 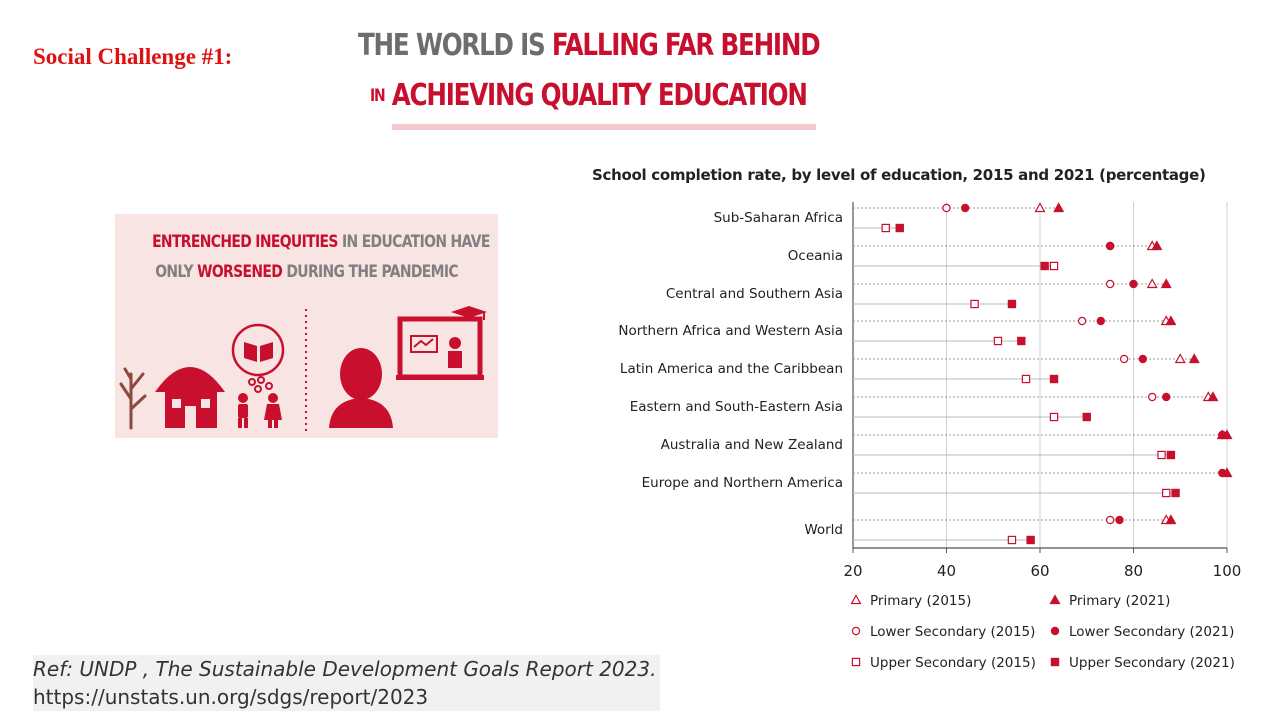 What do you see at coordinates (1152, 663) in the screenshot?
I see `legend-label: Upper Secondary (2021)` at bounding box center [1152, 663].